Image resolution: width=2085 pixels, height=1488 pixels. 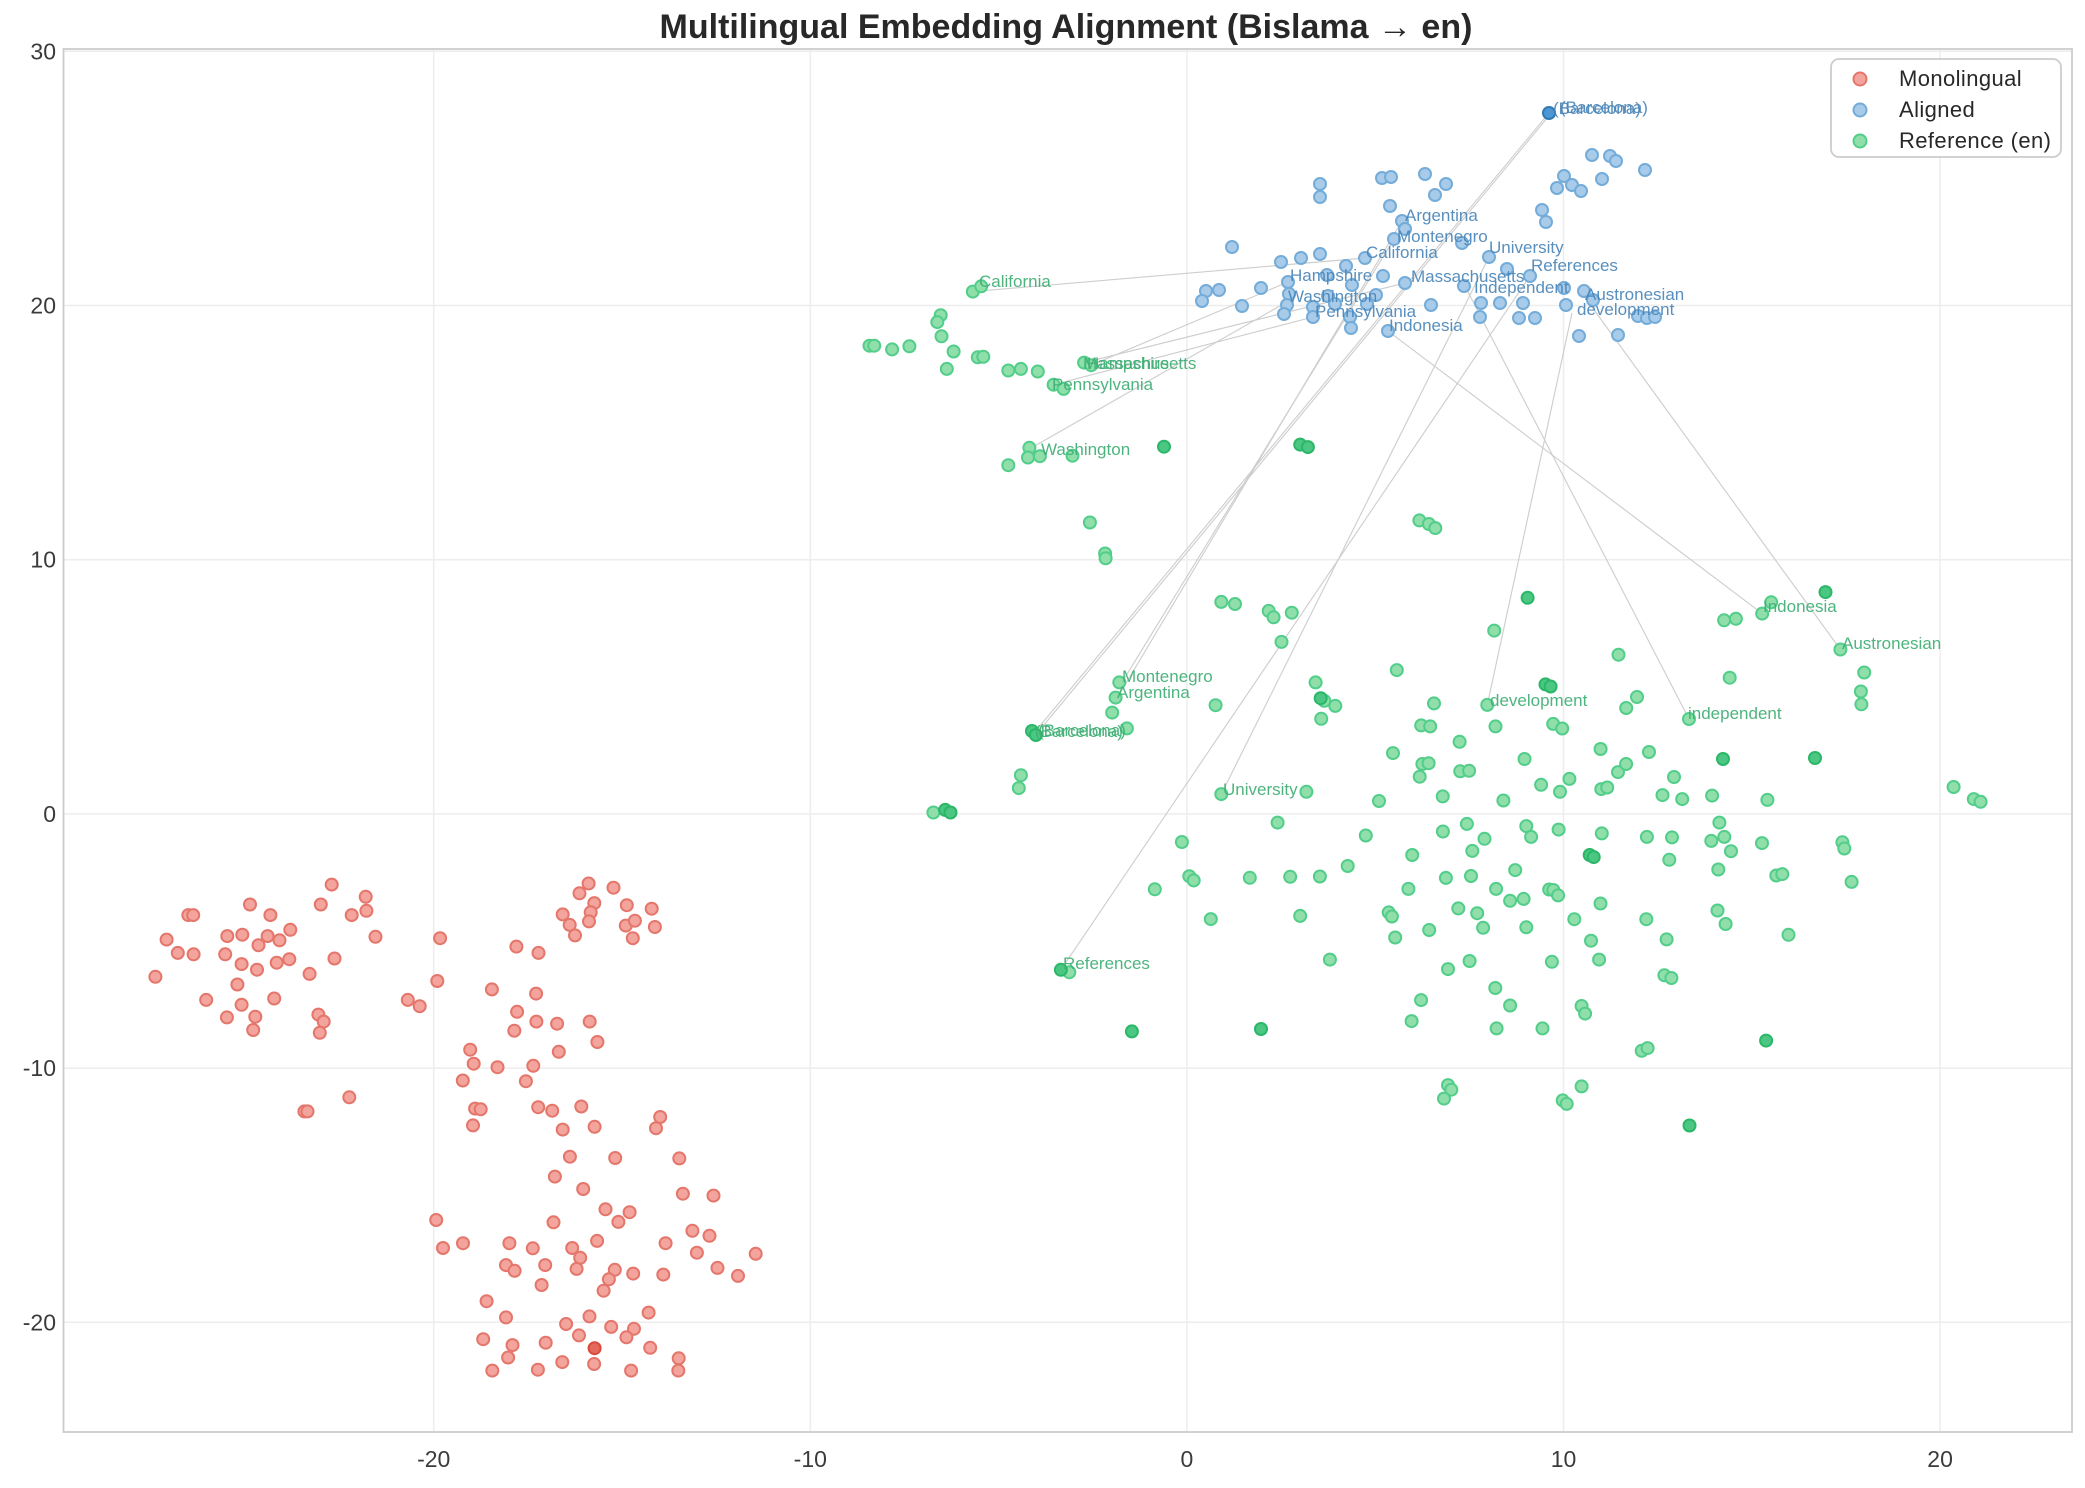 I want to click on svg-text: Monolingual, so click(x=1960, y=78).